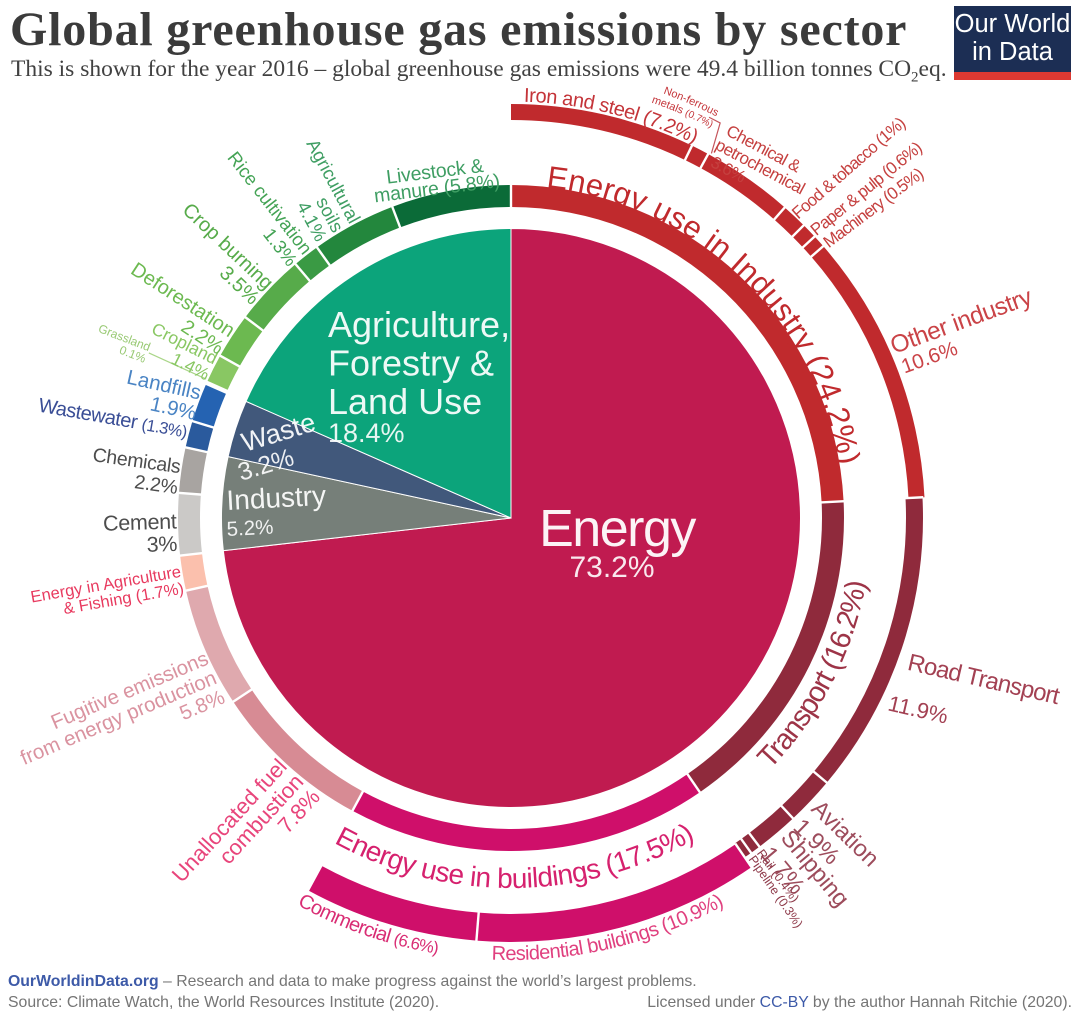  I want to click on svg-text: Grassland0.1%, so click(122, 343).